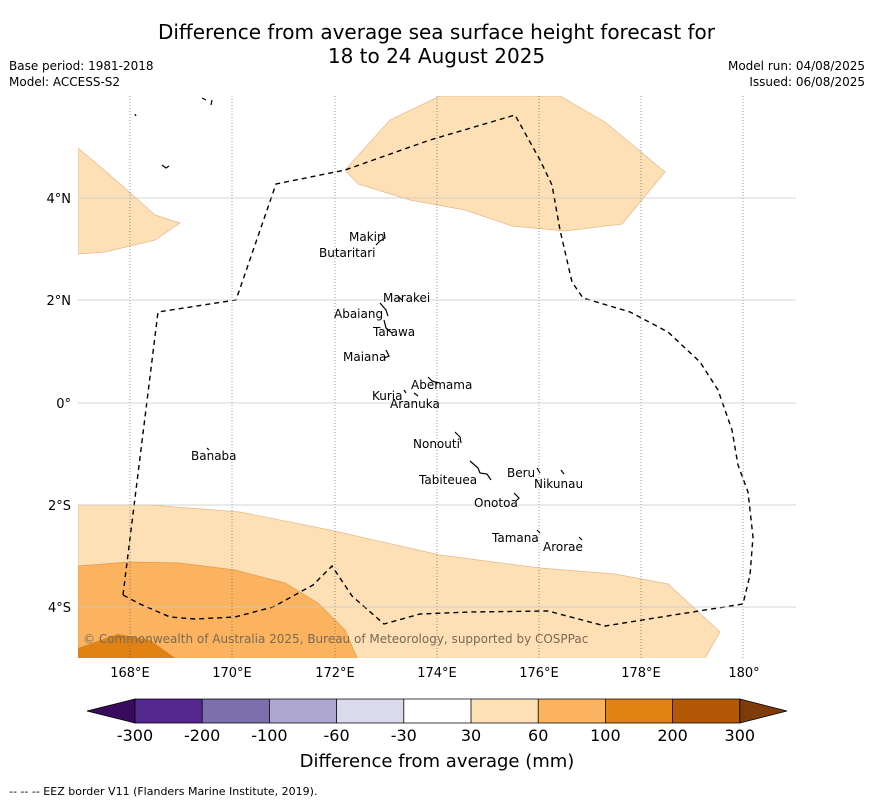 The height and width of the screenshot is (804, 873). I want to click on longitude-labels: 168°E 170°E 172°E 174°E 176°E 178°E 180°, so click(434, 673).